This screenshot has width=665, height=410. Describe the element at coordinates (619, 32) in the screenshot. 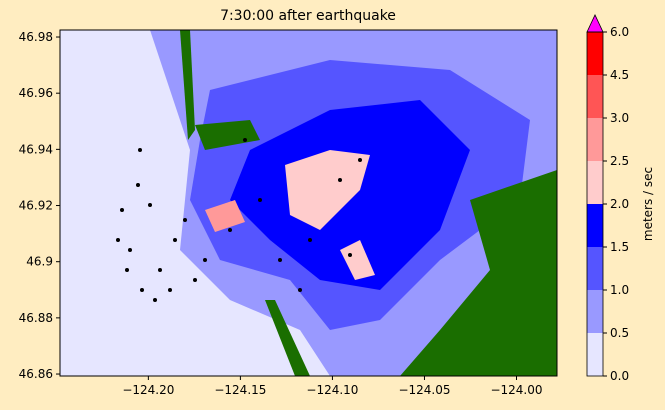

I see `colorbar-tick-label: 6.0` at that location.